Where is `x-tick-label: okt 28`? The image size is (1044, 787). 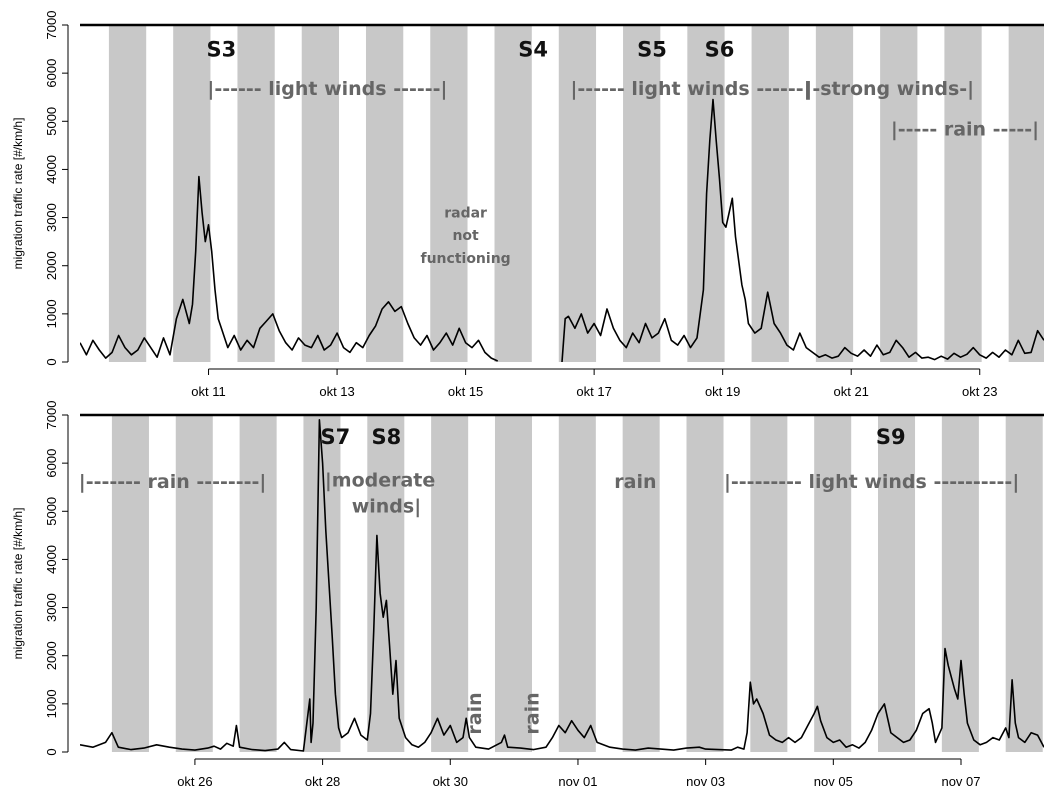
x-tick-label: okt 28 is located at coordinates (322, 780).